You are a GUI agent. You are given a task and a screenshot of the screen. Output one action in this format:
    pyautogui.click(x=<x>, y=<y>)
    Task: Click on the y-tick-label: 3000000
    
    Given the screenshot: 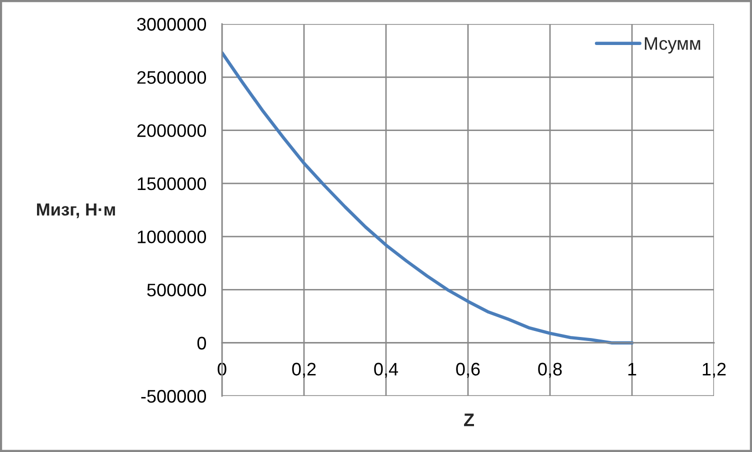 What is the action you would take?
    pyautogui.click(x=171, y=24)
    